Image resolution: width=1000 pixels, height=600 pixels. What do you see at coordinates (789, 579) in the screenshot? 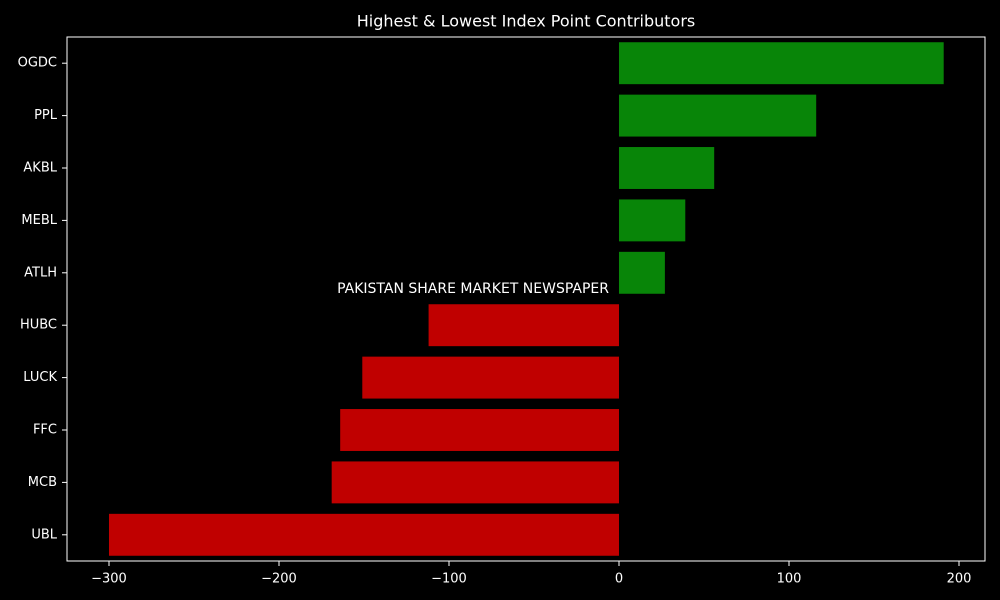
I see `x-tick-label: 100` at bounding box center [789, 579].